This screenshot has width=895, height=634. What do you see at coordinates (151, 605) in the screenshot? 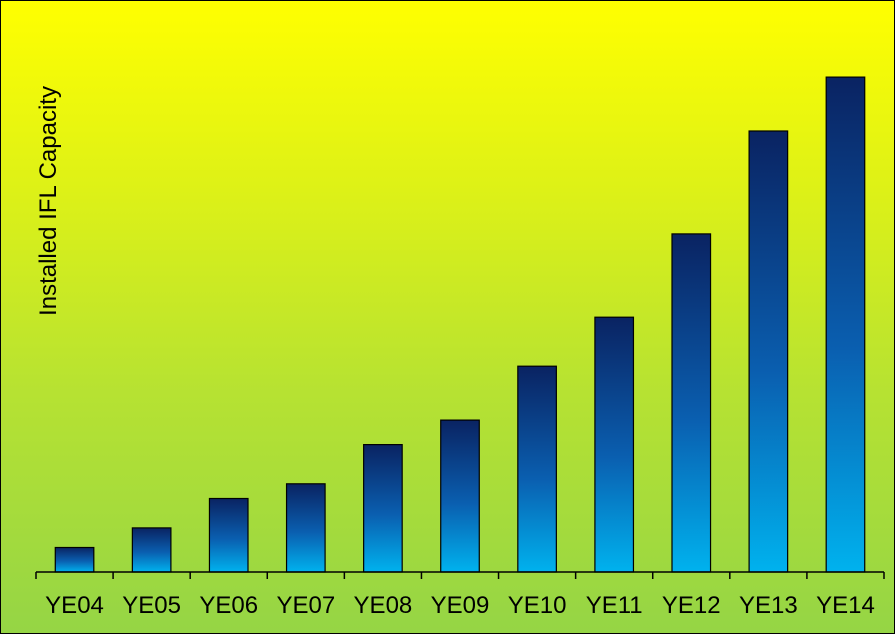
I see `x-tick-label-ye05: YE05` at bounding box center [151, 605].